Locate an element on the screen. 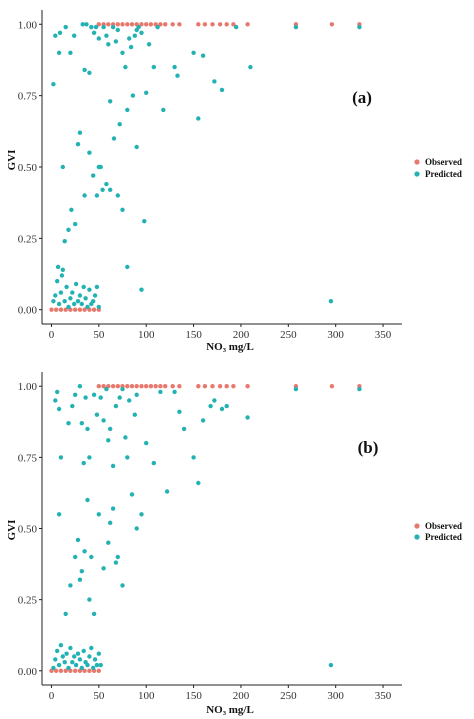 The width and height of the screenshot is (474, 719). panel-a-label: (a) is located at coordinates (362, 97).